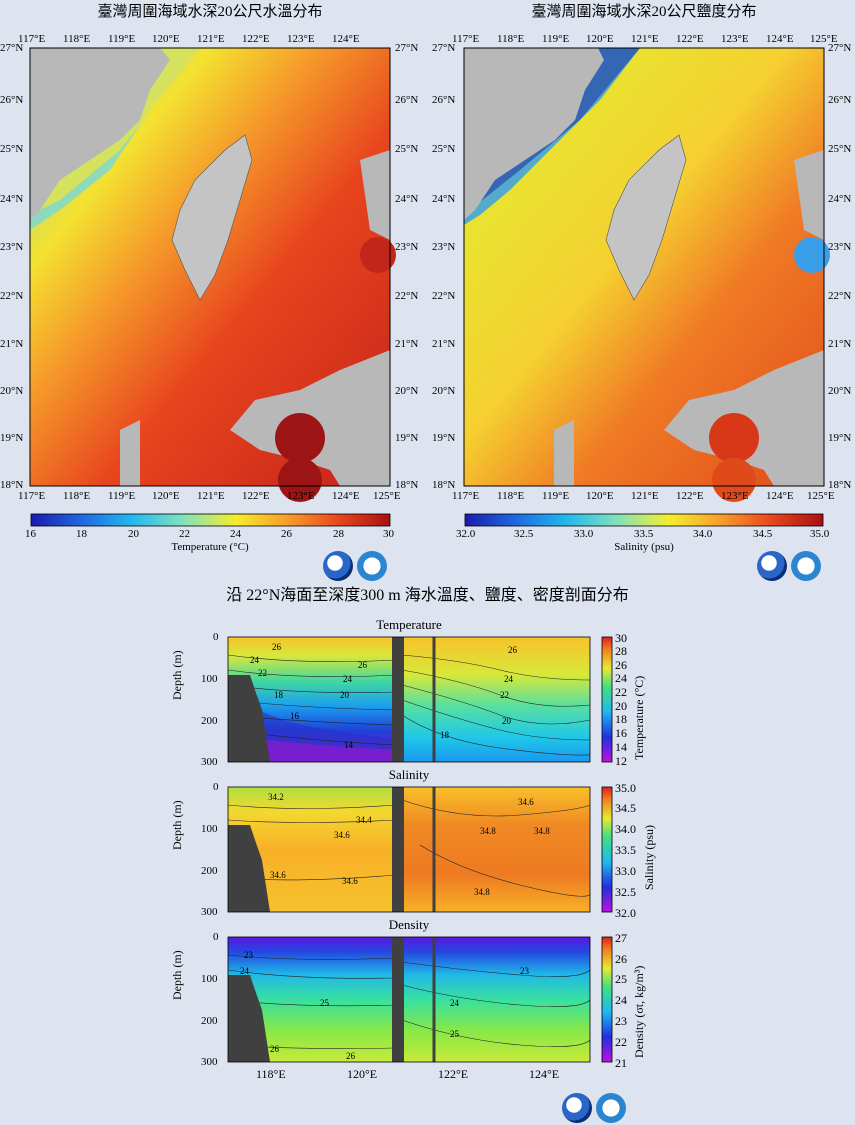 The width and height of the screenshot is (855, 1125). Describe the element at coordinates (409, 849) in the screenshot. I see `salinity-section` at that location.